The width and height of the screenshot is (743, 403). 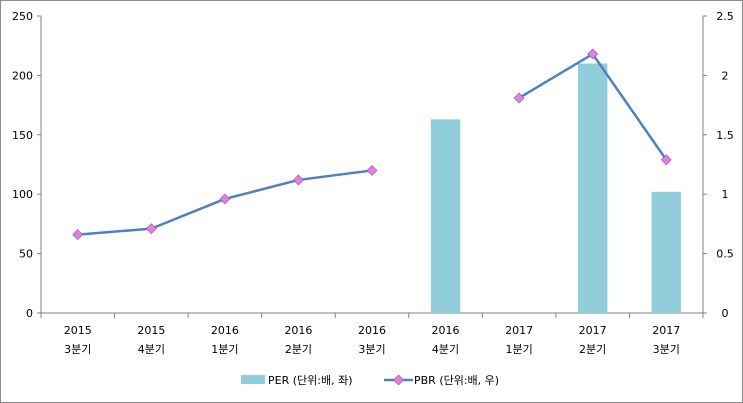 I want to click on legend-per-swatch, so click(x=253, y=379).